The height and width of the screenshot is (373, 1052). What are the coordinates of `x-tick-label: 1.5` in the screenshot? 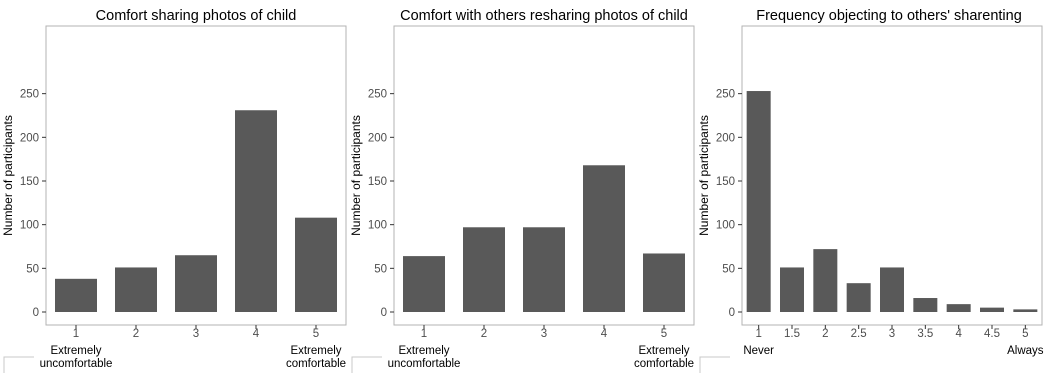 It's located at (792, 334).